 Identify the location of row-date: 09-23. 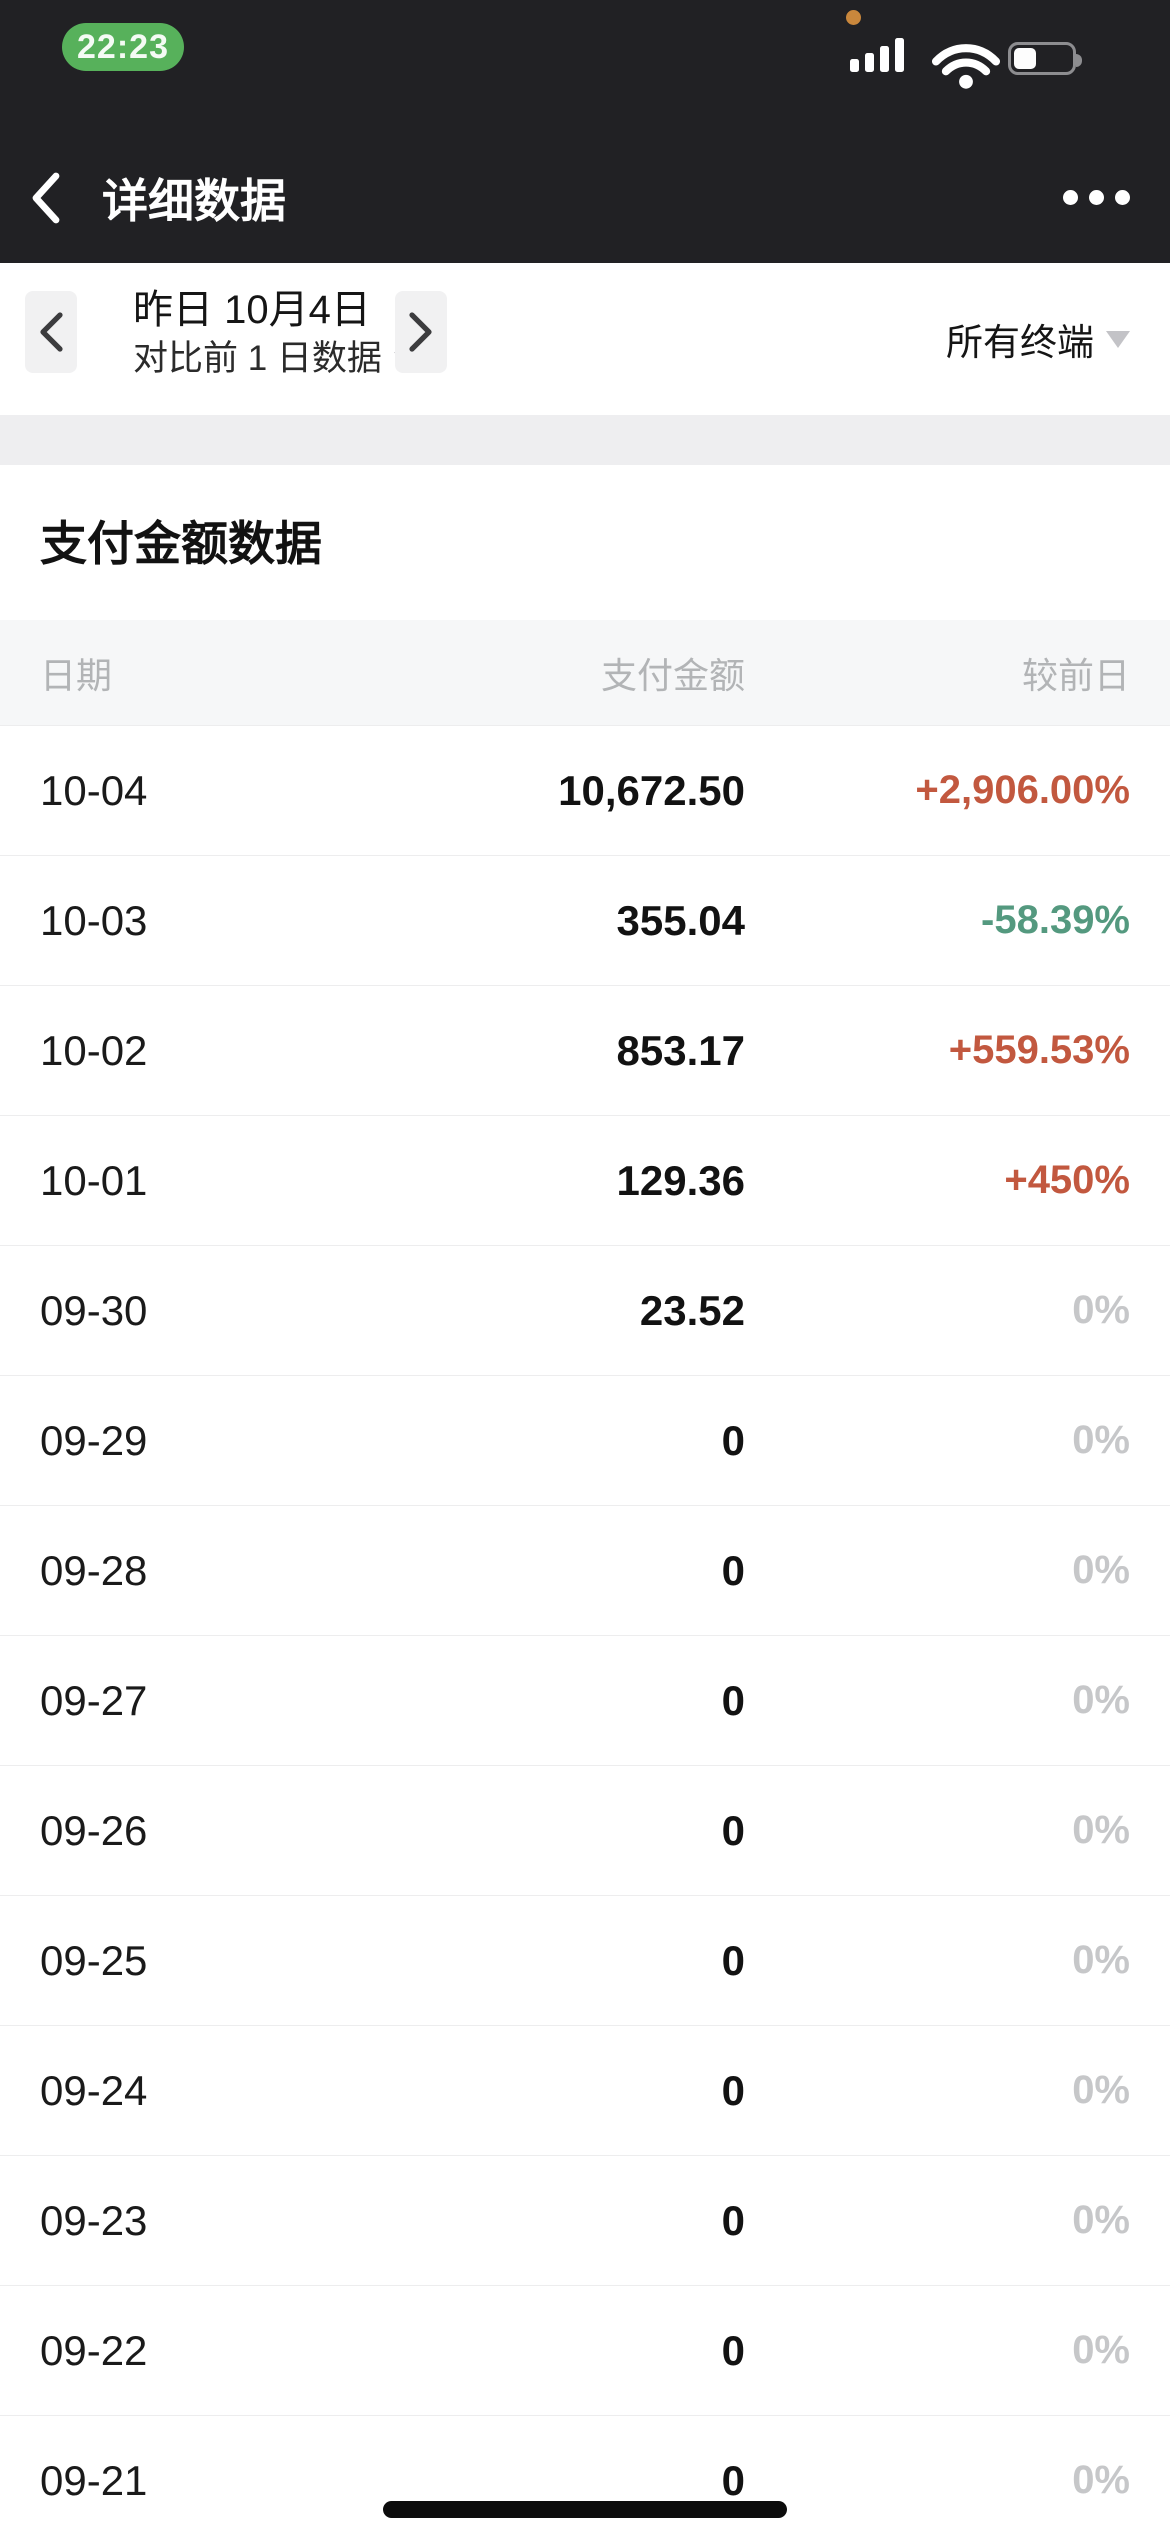
(94, 2220).